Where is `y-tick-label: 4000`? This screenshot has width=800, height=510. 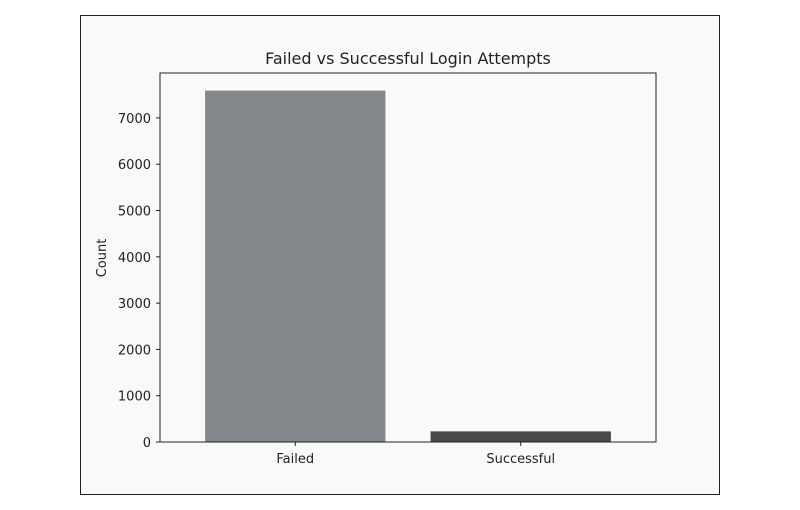
y-tick-label: 4000 is located at coordinates (134, 258).